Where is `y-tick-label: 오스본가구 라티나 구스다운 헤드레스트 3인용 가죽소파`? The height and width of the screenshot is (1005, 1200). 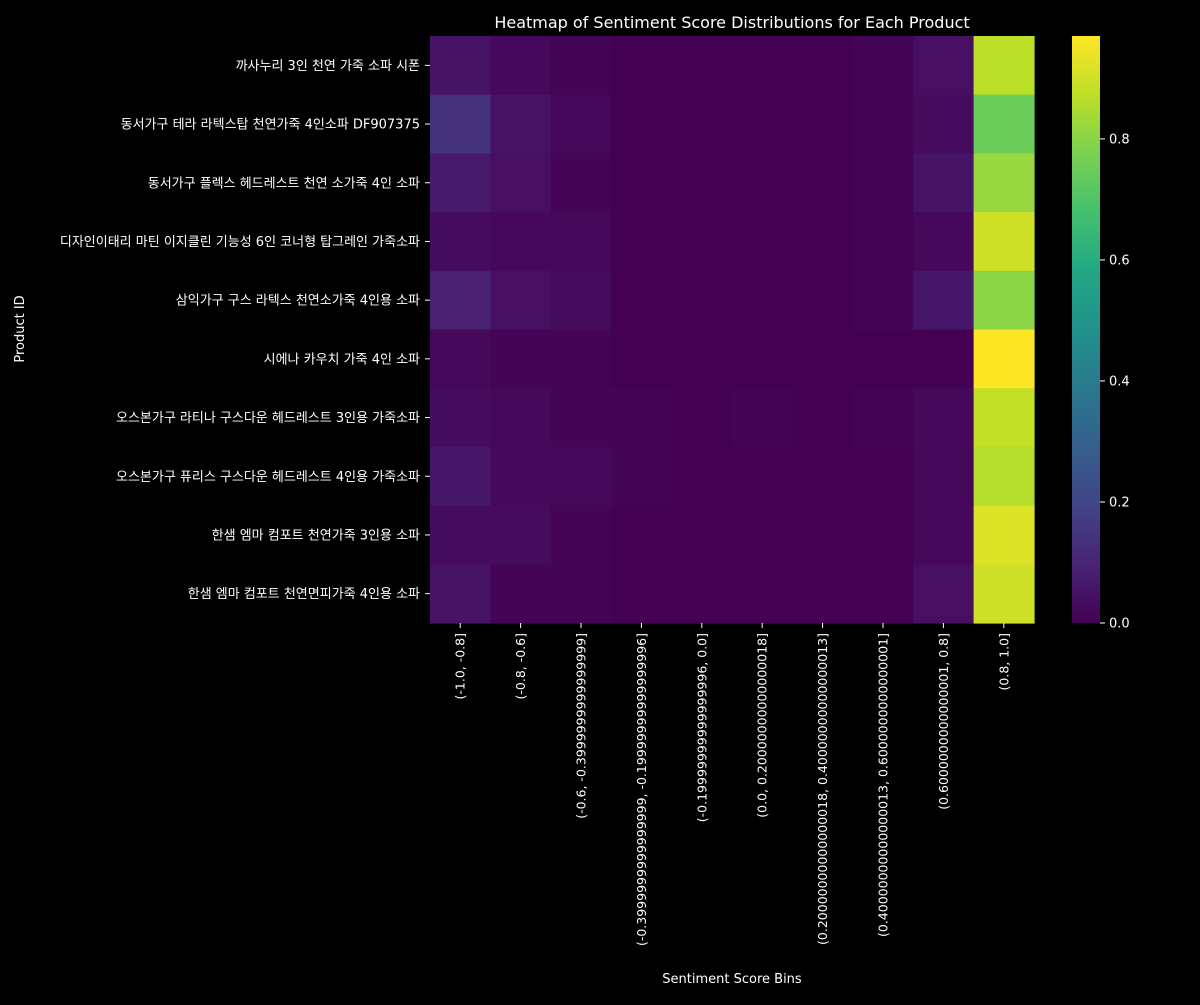
y-tick-label: 오스본가구 라티나 구스다운 헤드레스트 3인용 가죽소파 is located at coordinates (268, 418).